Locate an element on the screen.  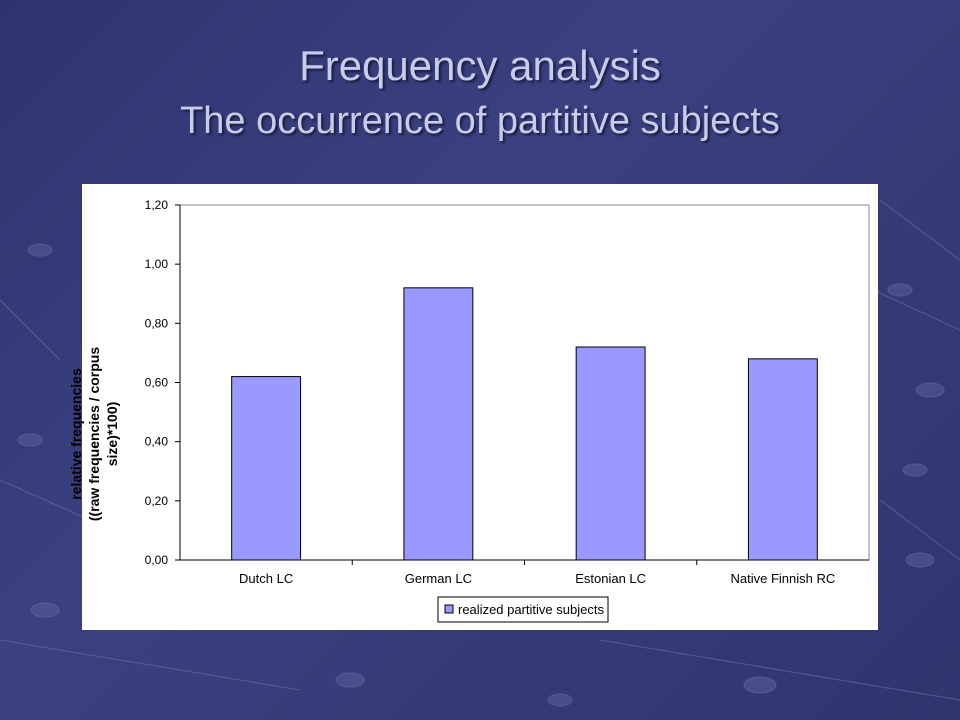
y-tick-label: 1,00 is located at coordinates (157, 264).